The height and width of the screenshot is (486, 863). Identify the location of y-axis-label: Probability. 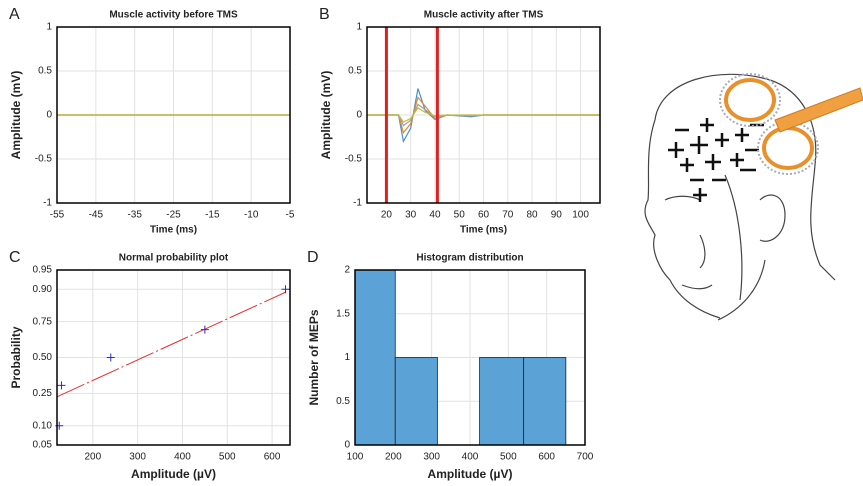
(16, 357).